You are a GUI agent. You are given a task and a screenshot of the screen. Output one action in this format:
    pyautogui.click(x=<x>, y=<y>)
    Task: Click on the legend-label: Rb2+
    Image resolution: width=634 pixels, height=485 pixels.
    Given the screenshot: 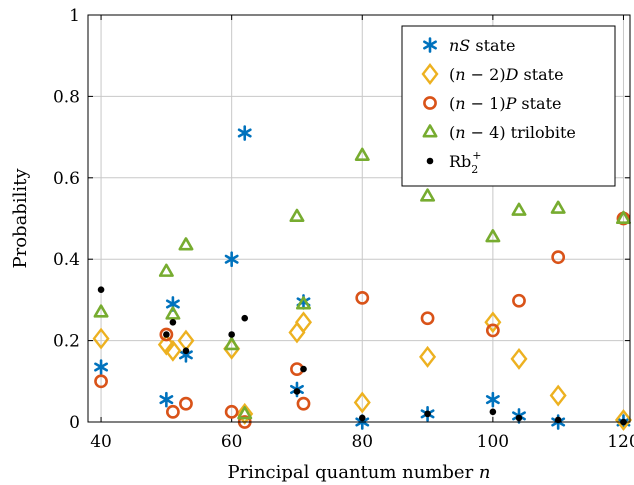 What is the action you would take?
    pyautogui.click(x=465, y=162)
    